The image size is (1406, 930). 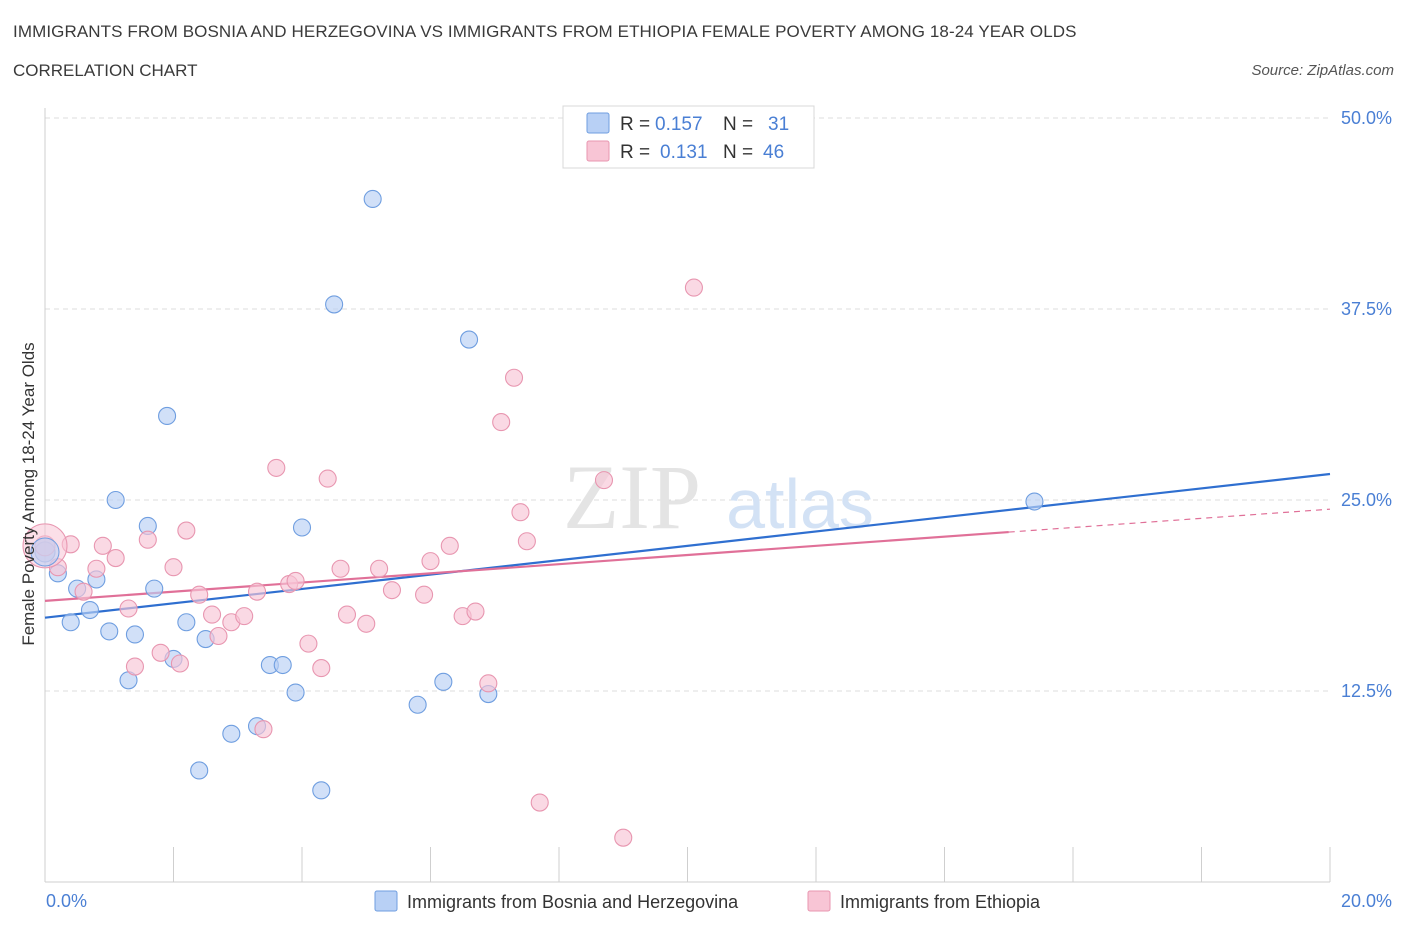 What do you see at coordinates (635, 124) in the screenshot?
I see `legend-r-label-bosnia: R =` at bounding box center [635, 124].